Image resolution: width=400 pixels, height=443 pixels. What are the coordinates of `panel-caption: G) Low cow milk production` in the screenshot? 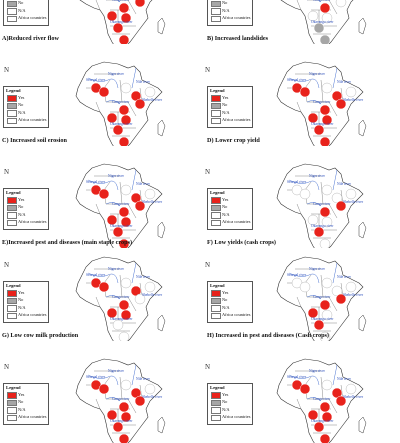 It's located at (40, 335).